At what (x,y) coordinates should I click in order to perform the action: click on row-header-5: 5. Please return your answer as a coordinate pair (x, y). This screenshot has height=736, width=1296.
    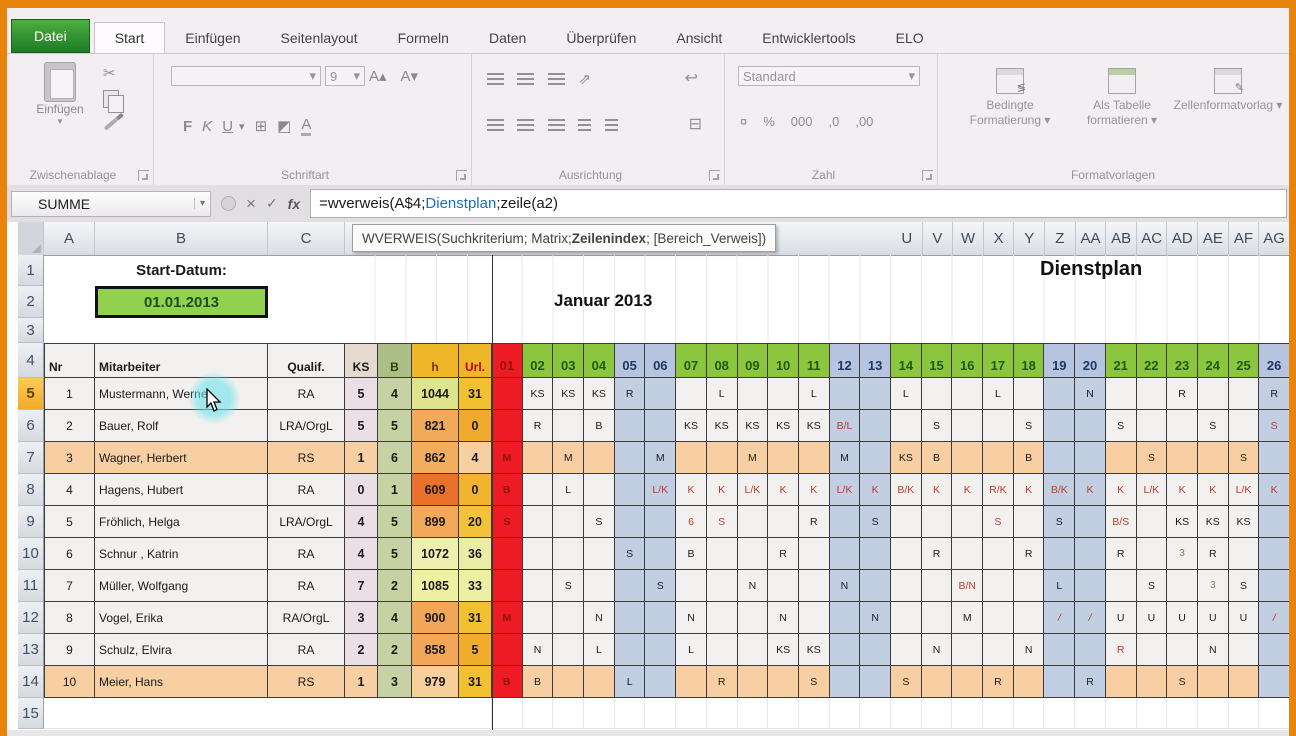
    Looking at the image, I should click on (31, 394).